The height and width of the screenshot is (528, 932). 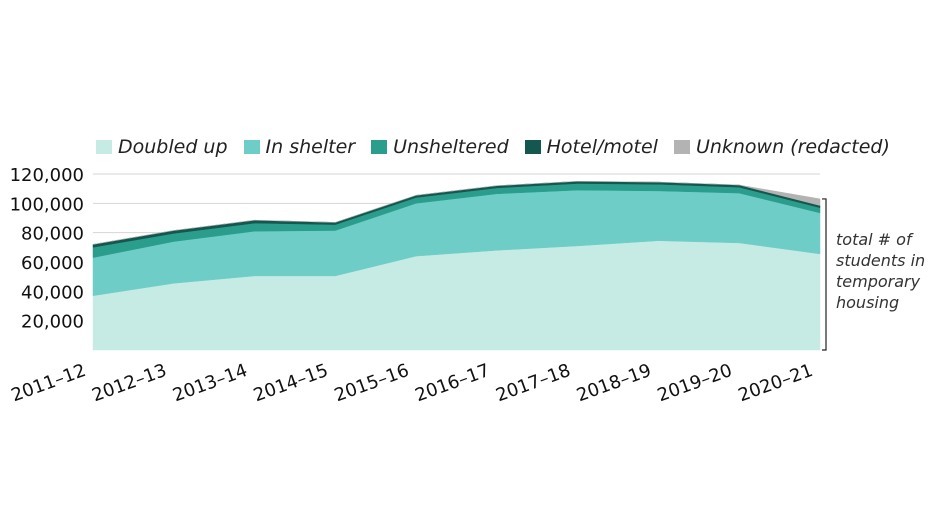 What do you see at coordinates (775, 383) in the screenshot?
I see `x-tick-label: 2020–21` at bounding box center [775, 383].